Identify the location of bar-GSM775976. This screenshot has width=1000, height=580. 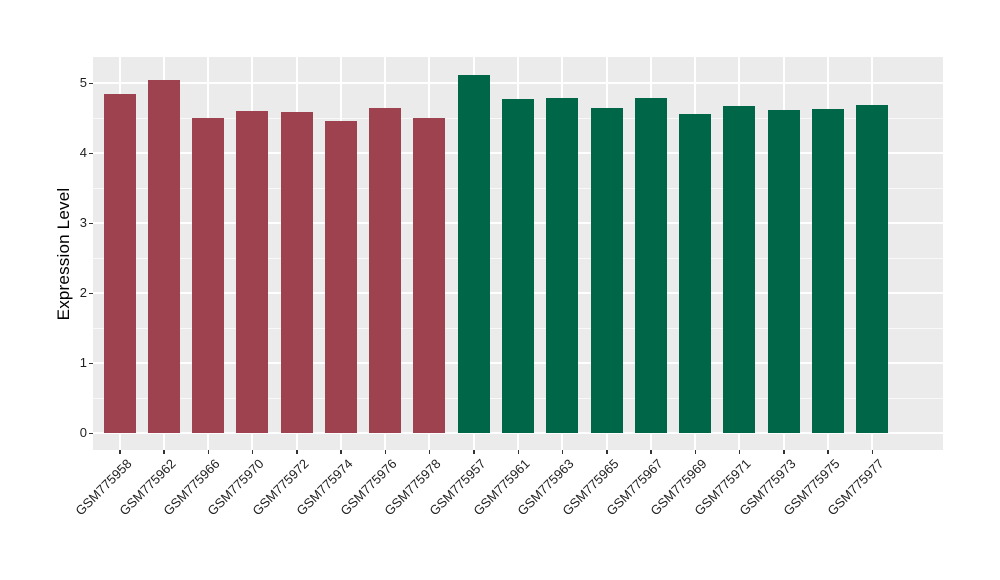
(385, 270).